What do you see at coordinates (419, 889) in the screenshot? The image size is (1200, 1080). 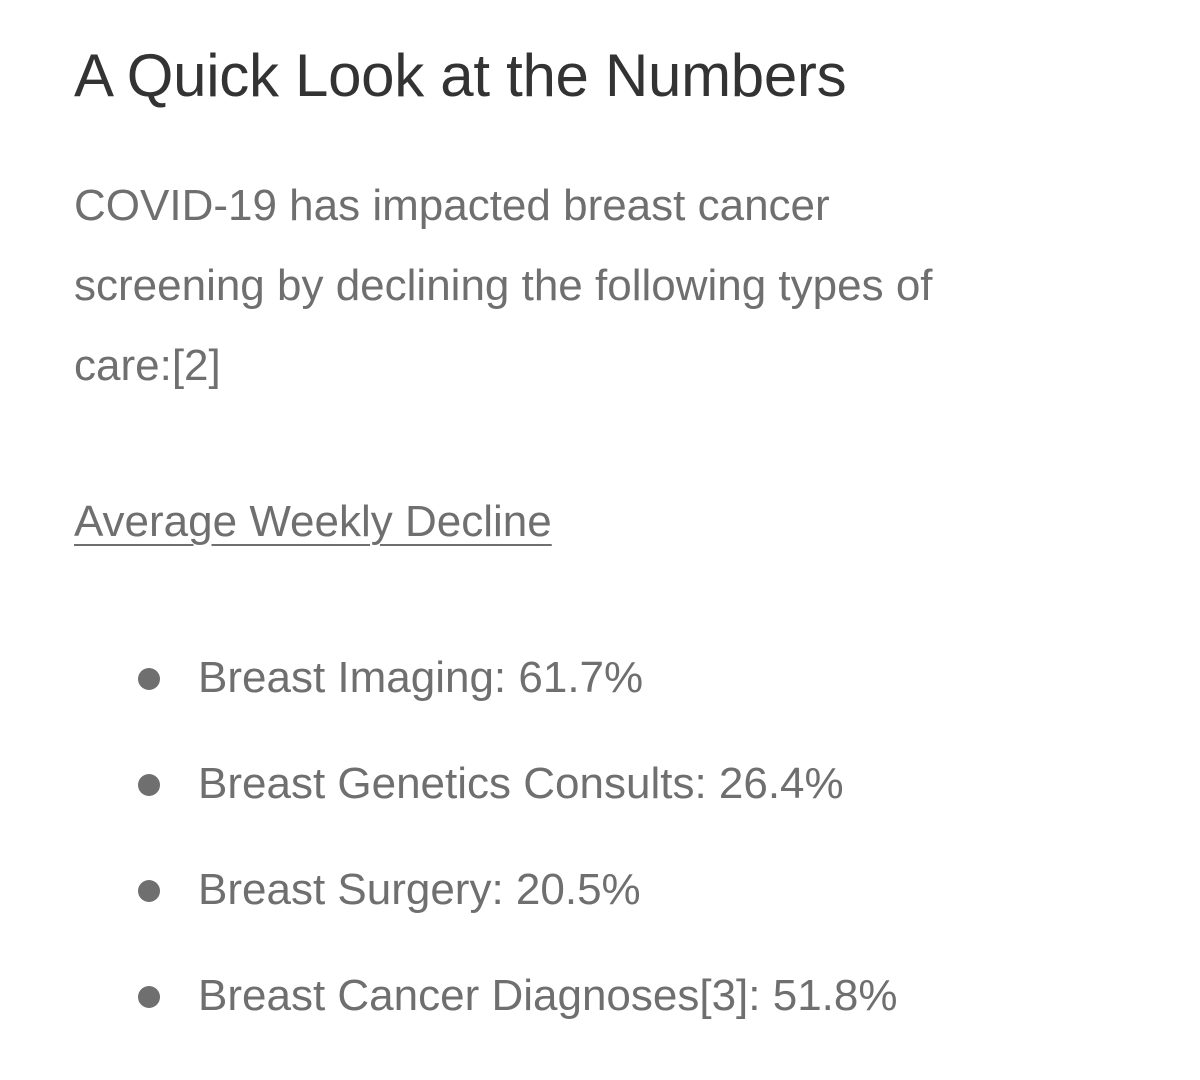 I see `stat-label: Breast Surgery: 20.5%` at bounding box center [419, 889].